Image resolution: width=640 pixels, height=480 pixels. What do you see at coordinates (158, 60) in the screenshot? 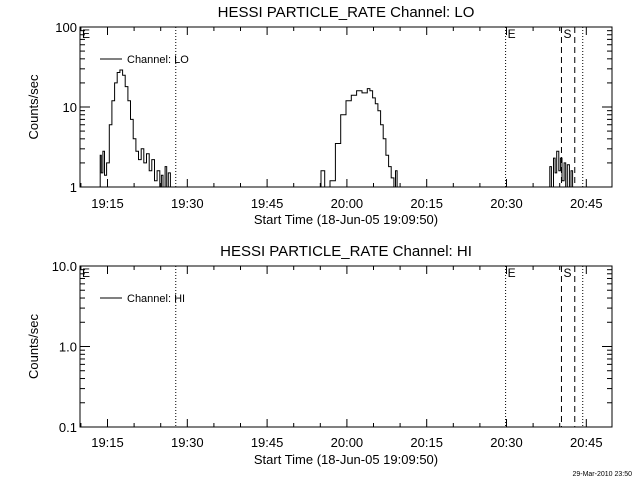
I see `legend-entry: Channel: LO` at bounding box center [158, 60].